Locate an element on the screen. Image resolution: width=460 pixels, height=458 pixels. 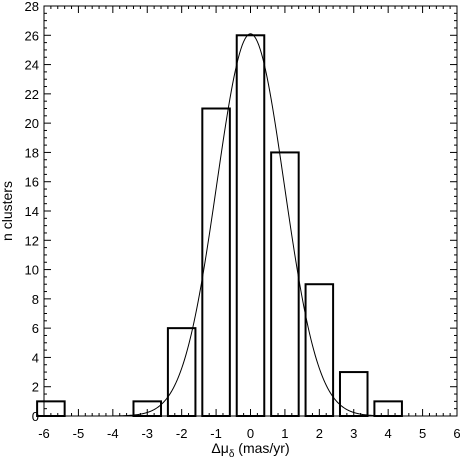
y-tick-label: 20 is located at coordinates (32, 123).